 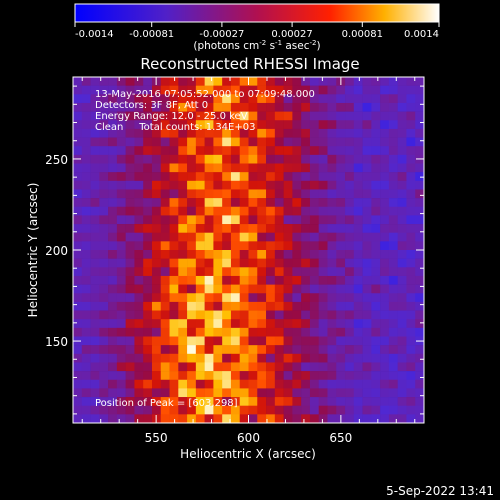 I want to click on colorbar, so click(x=257, y=13).